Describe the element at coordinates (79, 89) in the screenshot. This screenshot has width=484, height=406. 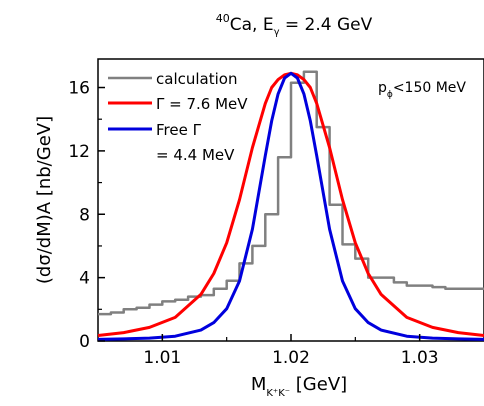
I see `y-tick-label: 16` at that location.